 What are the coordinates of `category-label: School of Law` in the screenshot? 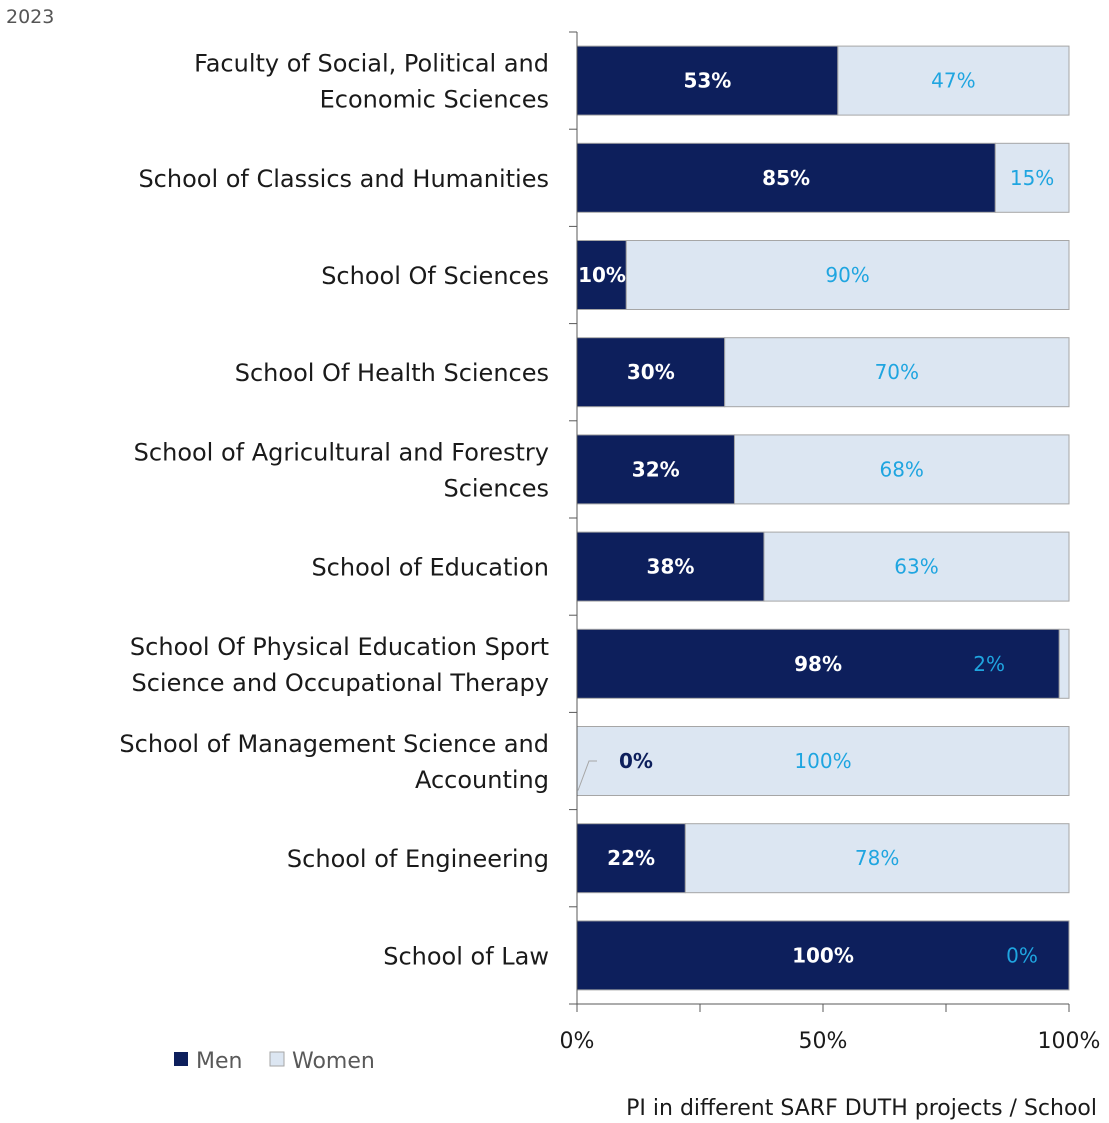 It's located at (466, 956).